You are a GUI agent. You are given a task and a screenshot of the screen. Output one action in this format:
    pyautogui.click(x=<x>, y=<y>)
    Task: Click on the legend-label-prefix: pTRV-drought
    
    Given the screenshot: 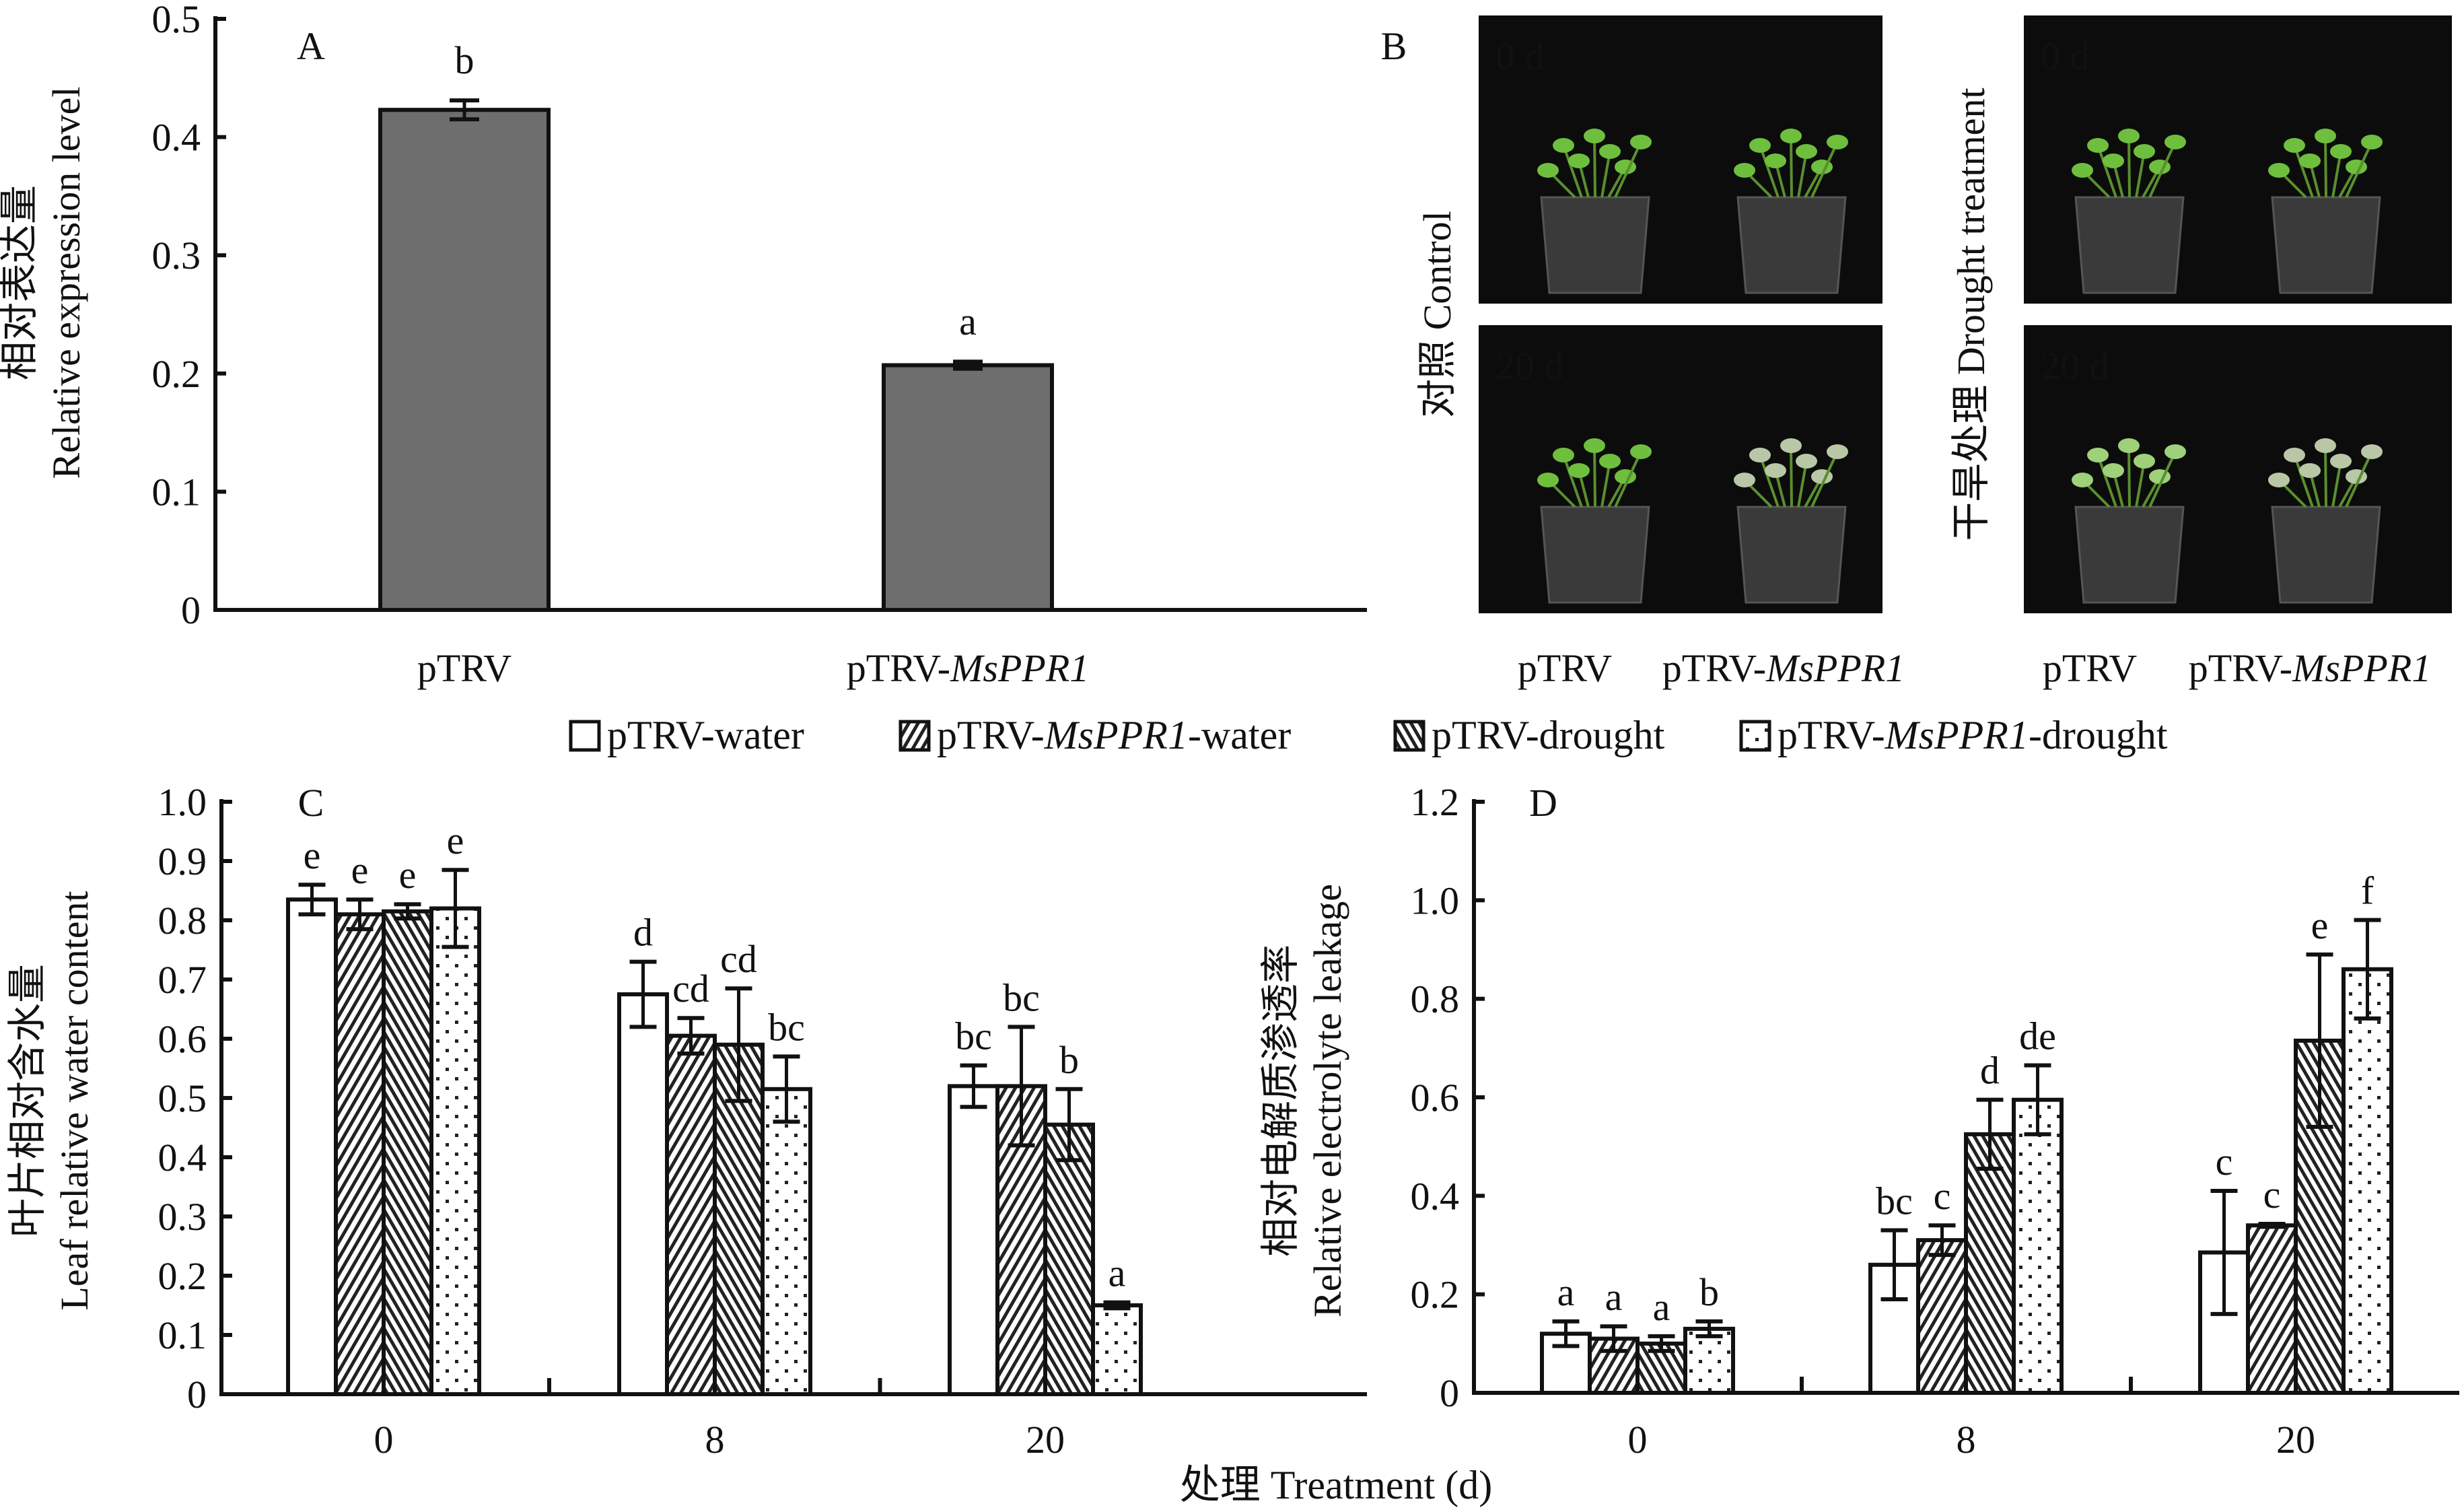 What is the action you would take?
    pyautogui.click(x=1549, y=735)
    